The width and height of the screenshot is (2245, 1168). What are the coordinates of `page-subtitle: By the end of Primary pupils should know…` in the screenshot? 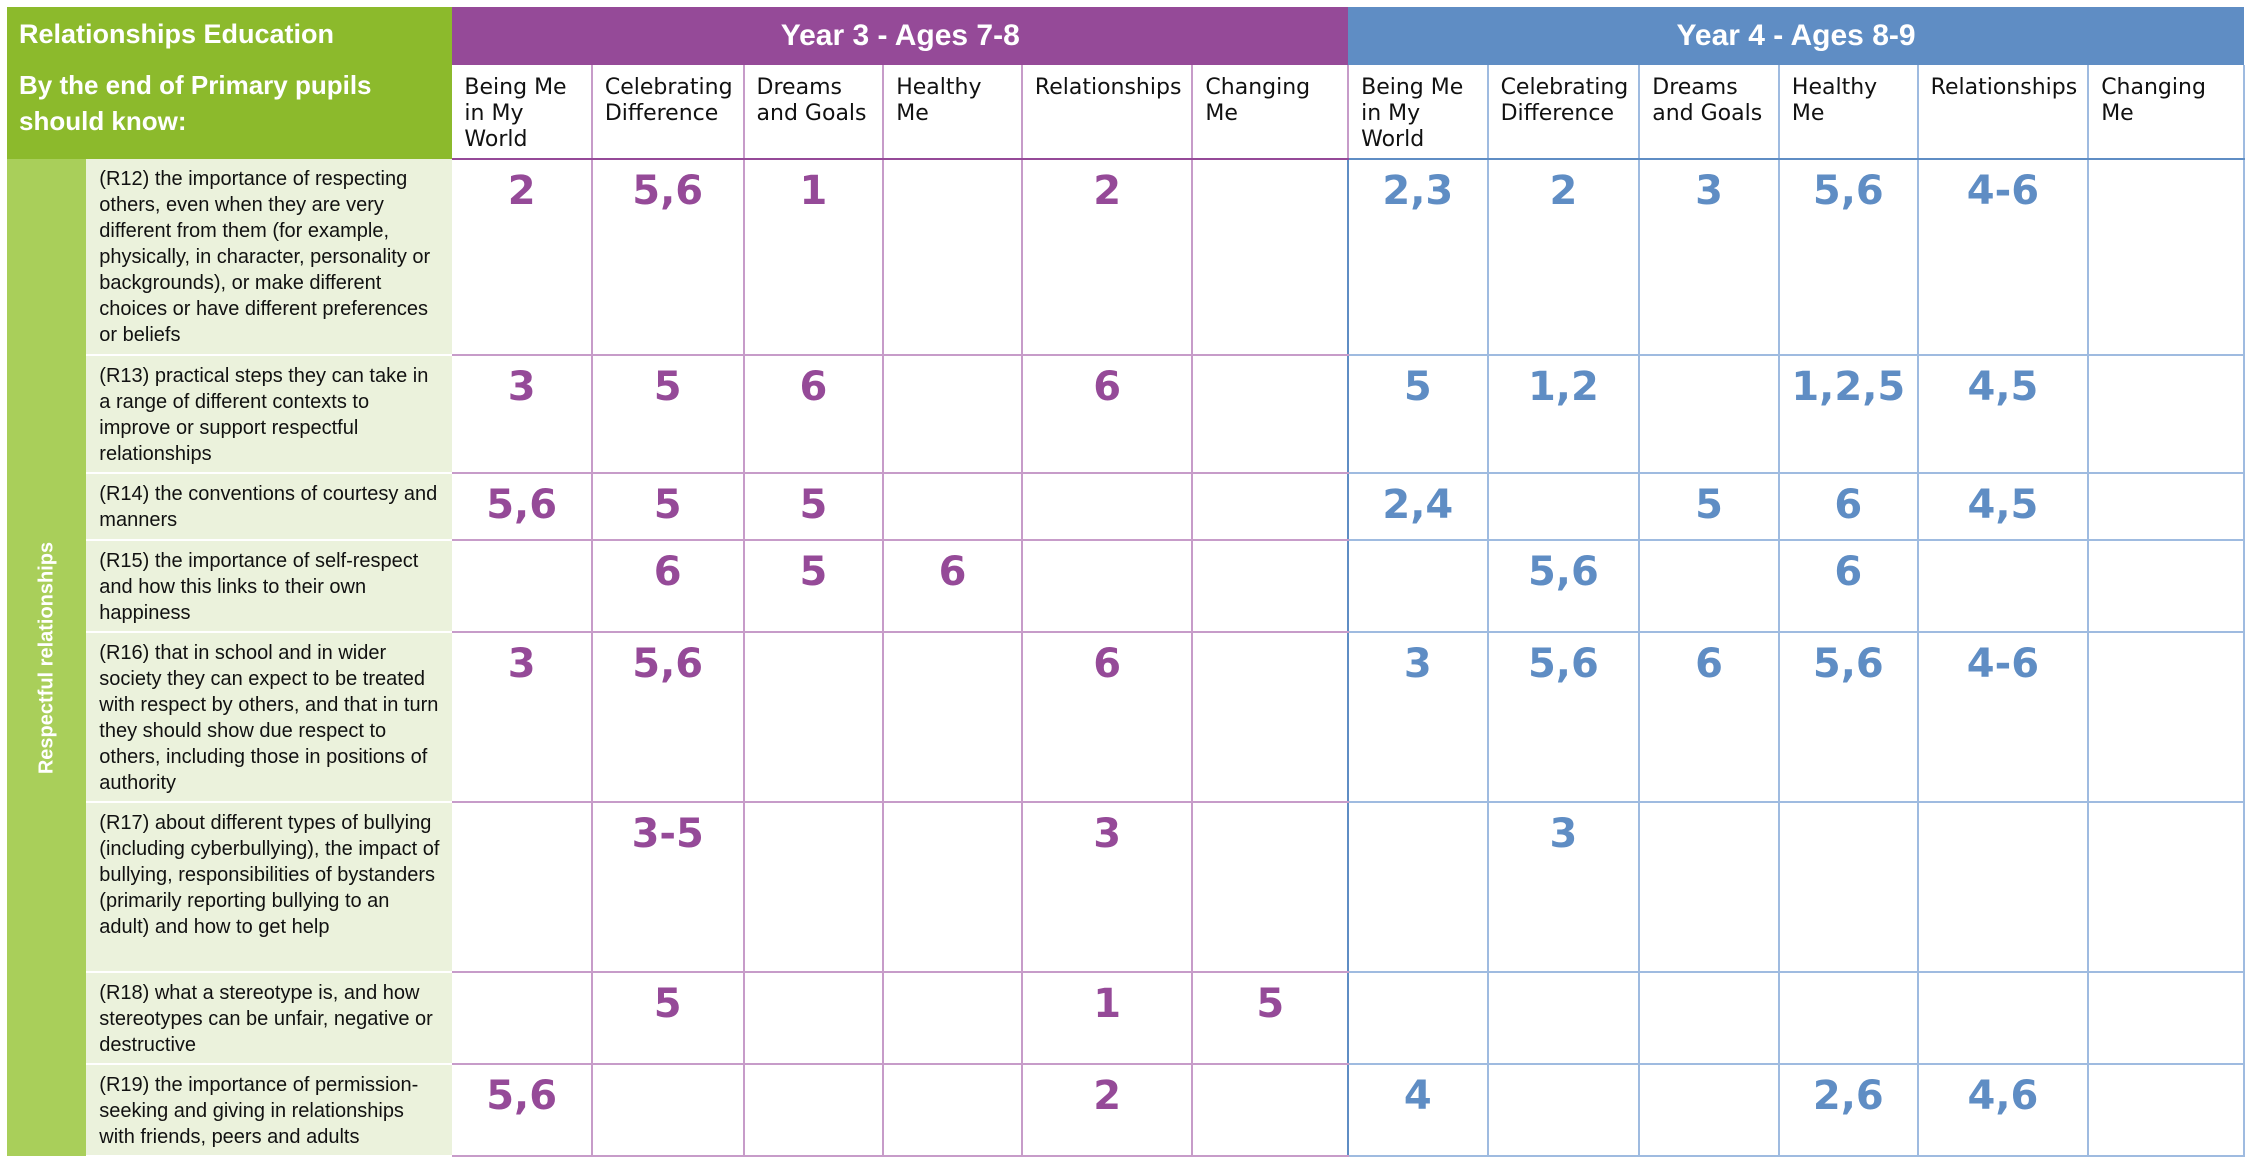 It's located at (195, 103).